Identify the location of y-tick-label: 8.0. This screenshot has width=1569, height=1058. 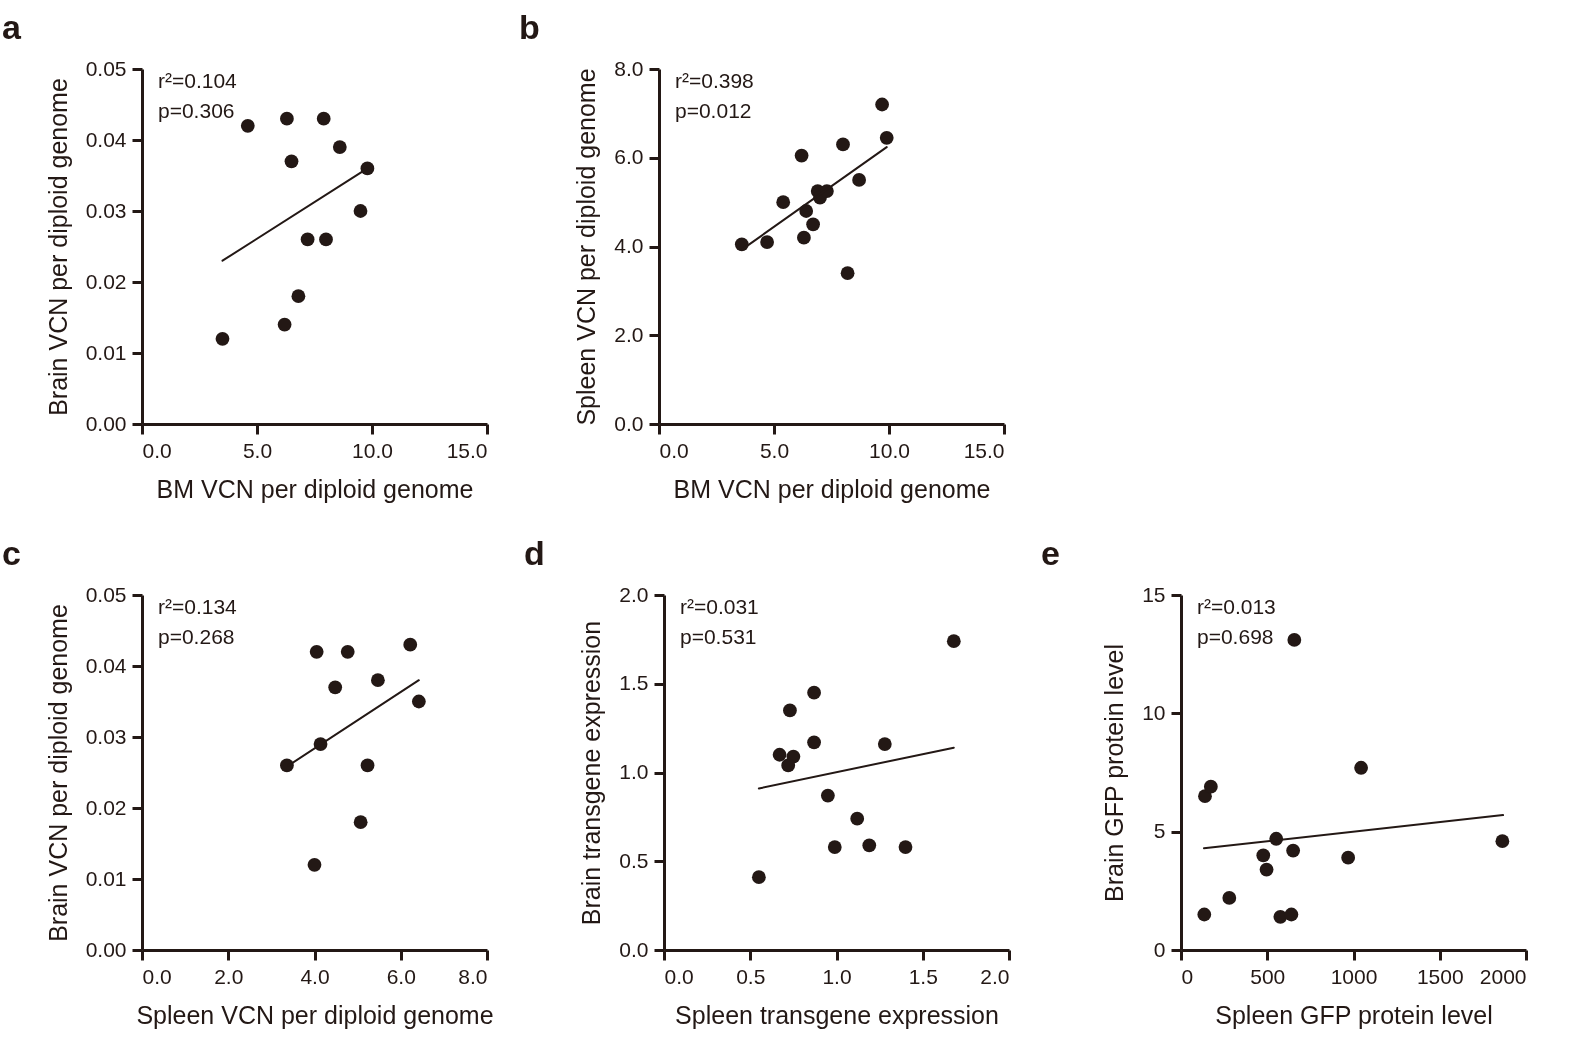
(629, 68).